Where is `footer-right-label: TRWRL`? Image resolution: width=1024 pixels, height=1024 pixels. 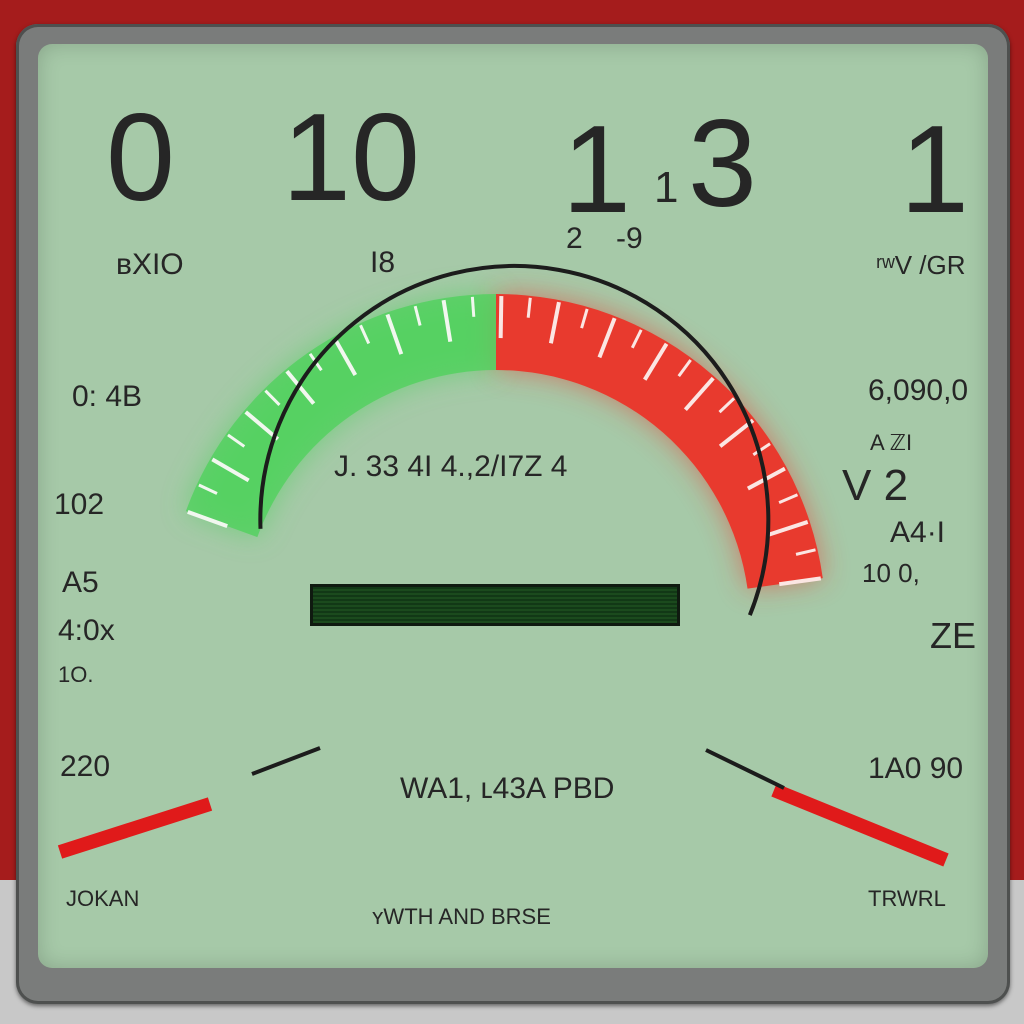 footer-right-label: TRWRL is located at coordinates (907, 898).